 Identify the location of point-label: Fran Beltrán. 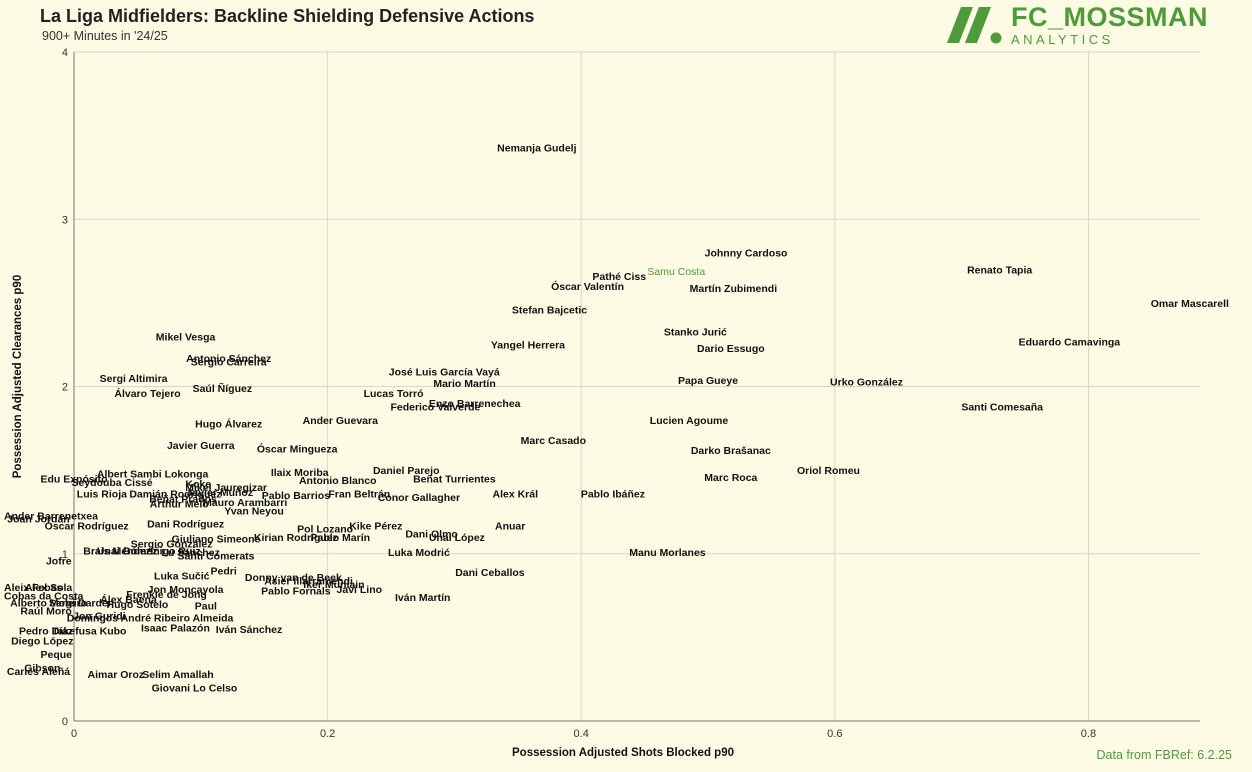
(359, 495).